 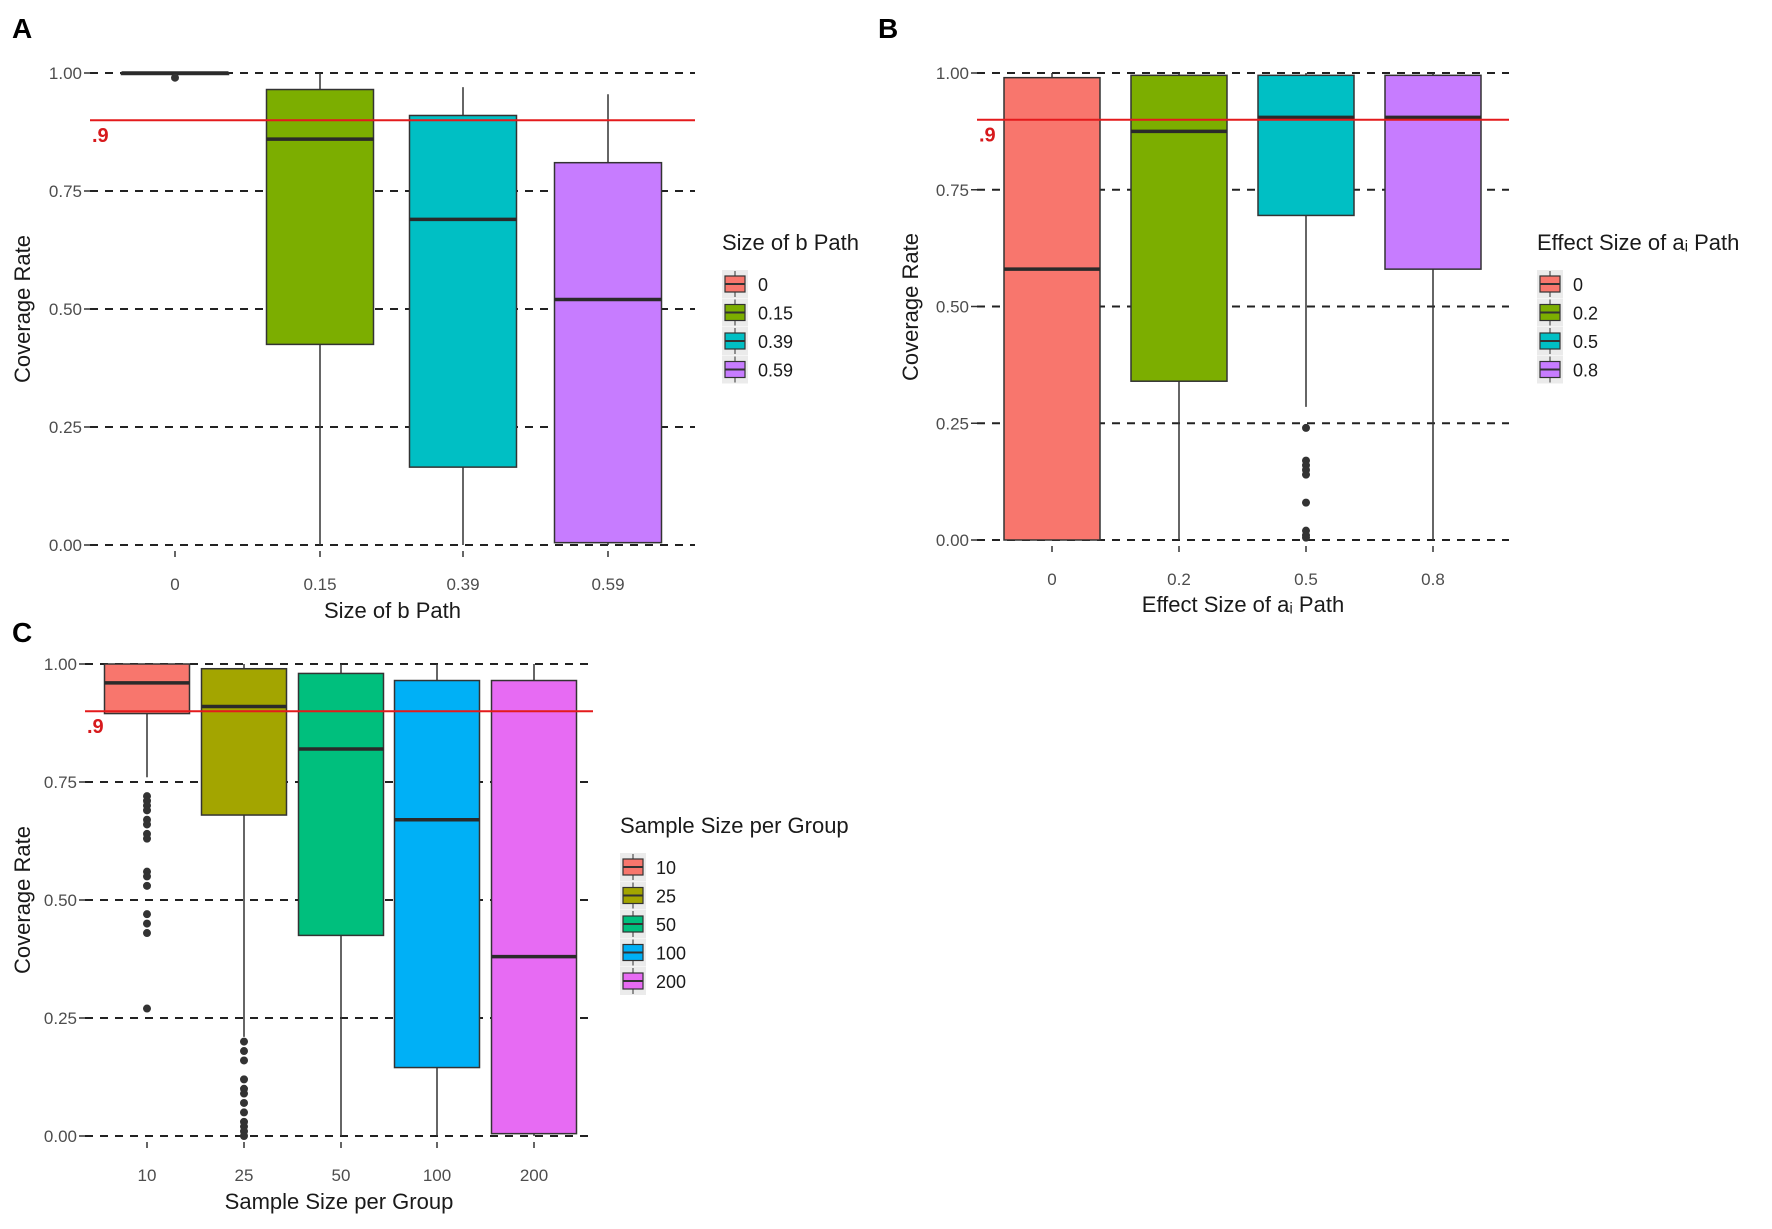 I want to click on legend-item: 100, so click(x=653, y=952).